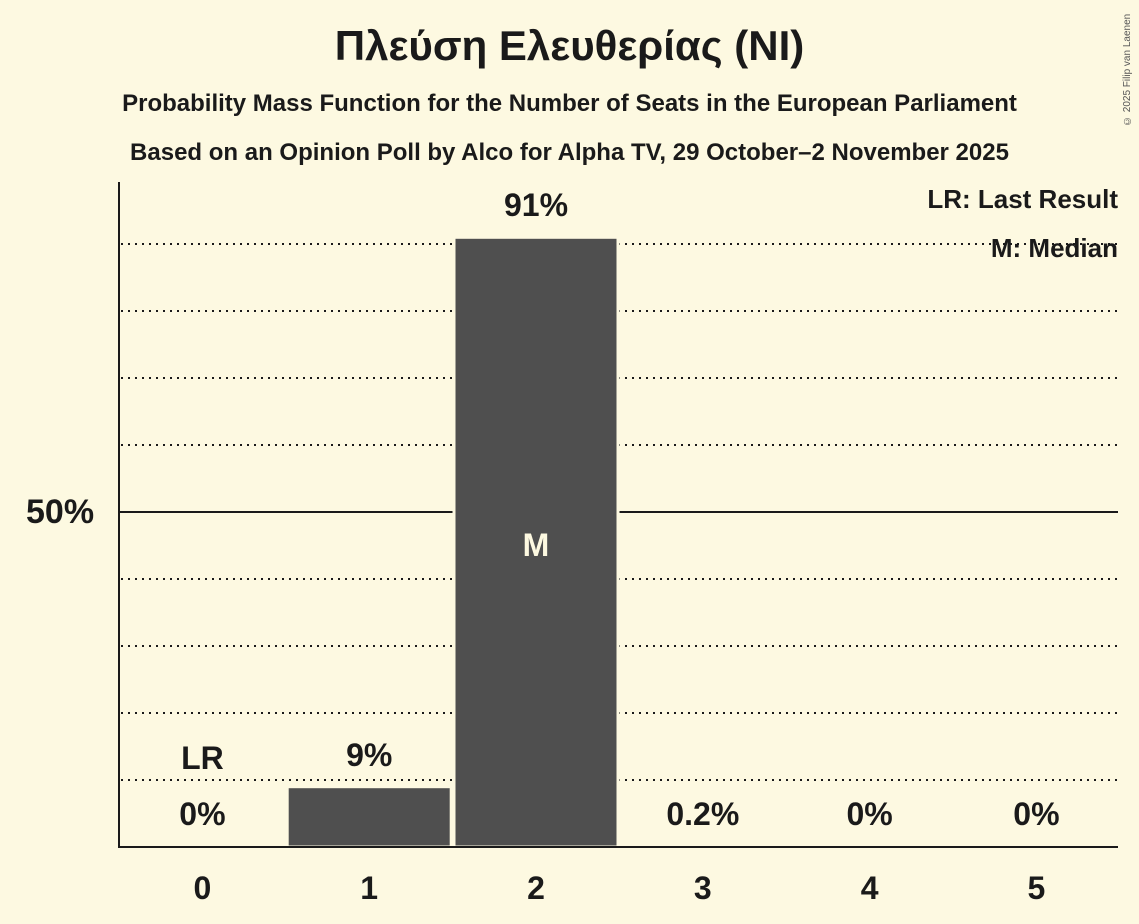 This screenshot has width=1139, height=924. Describe the element at coordinates (703, 814) in the screenshot. I see `value-label-3: 0.2%` at that location.